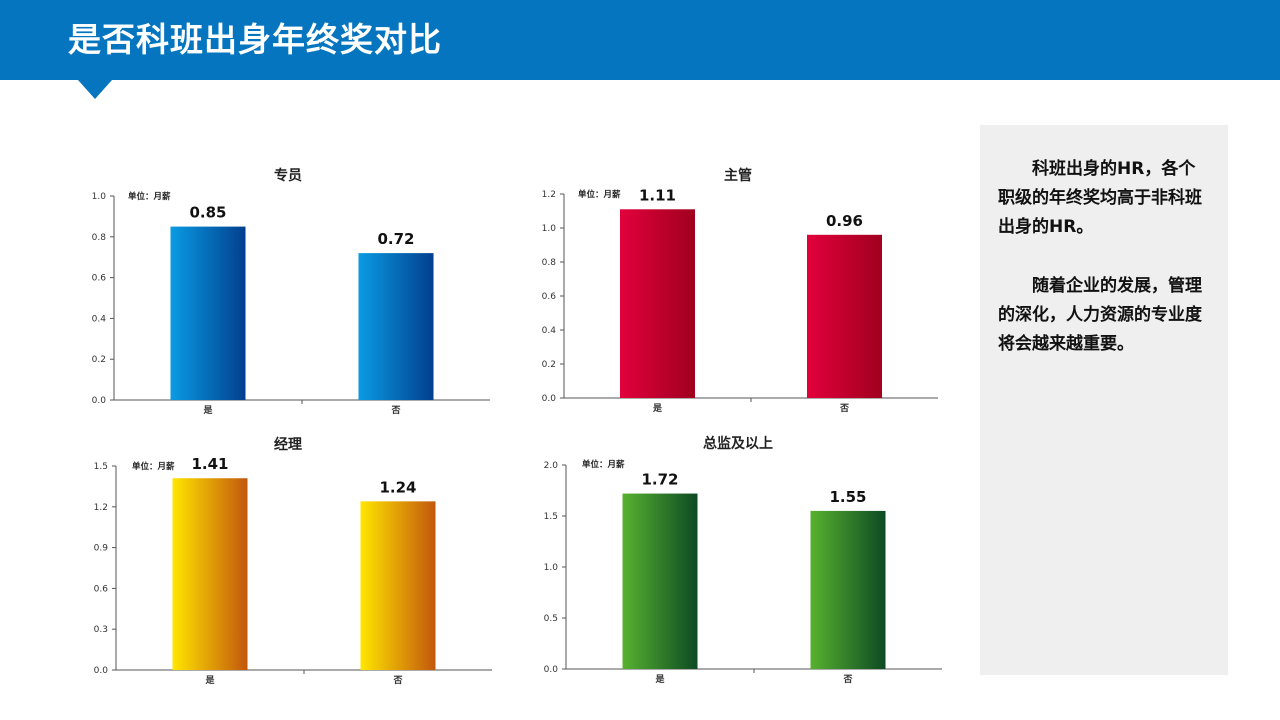  I want to click on chart-director: 总监及以上 单位：月薪 0.0 0.5 1.0 1.5 2.0 1.72 是 1.55 否, so click(743, 560).